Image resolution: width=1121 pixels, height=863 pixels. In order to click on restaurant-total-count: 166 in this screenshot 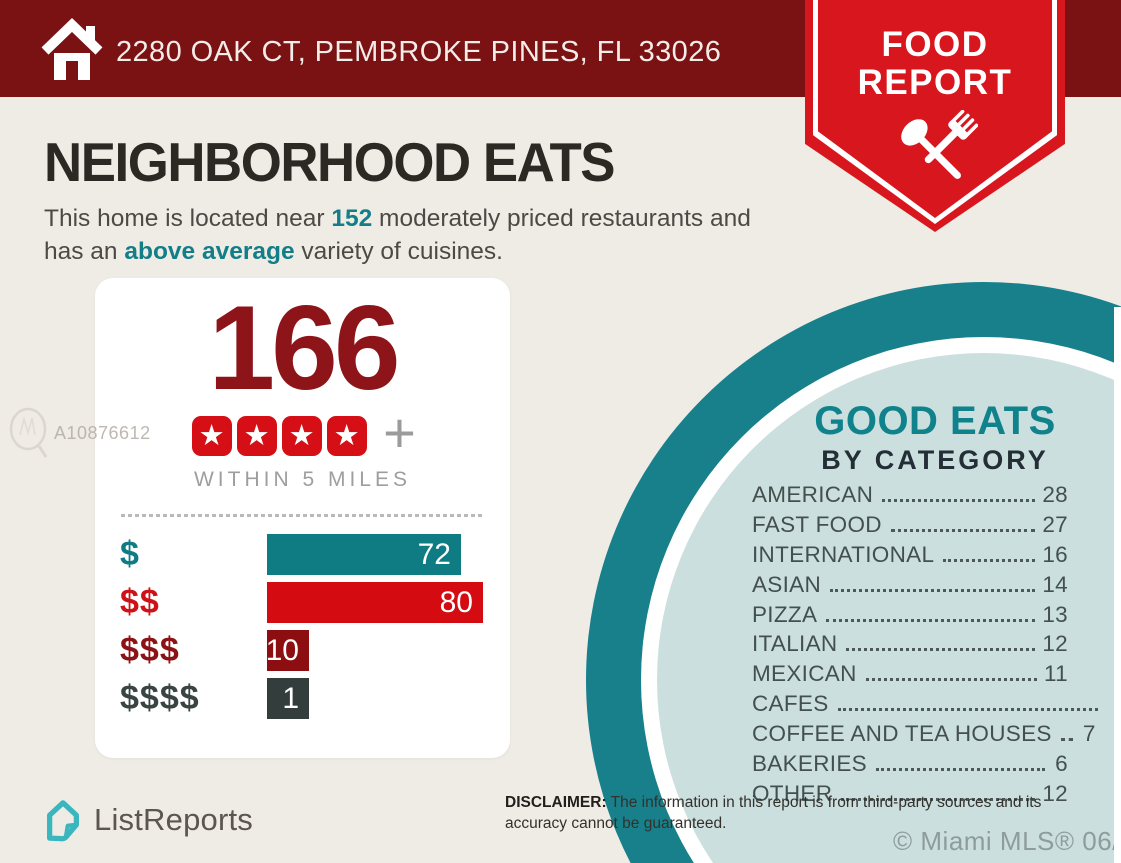, I will do `click(304, 348)`.